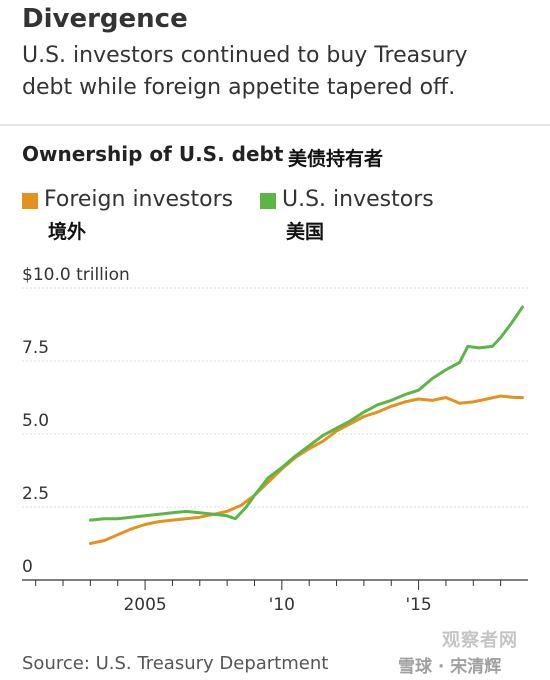  What do you see at coordinates (480, 640) in the screenshot?
I see `watermark-site: 观察者网` at bounding box center [480, 640].